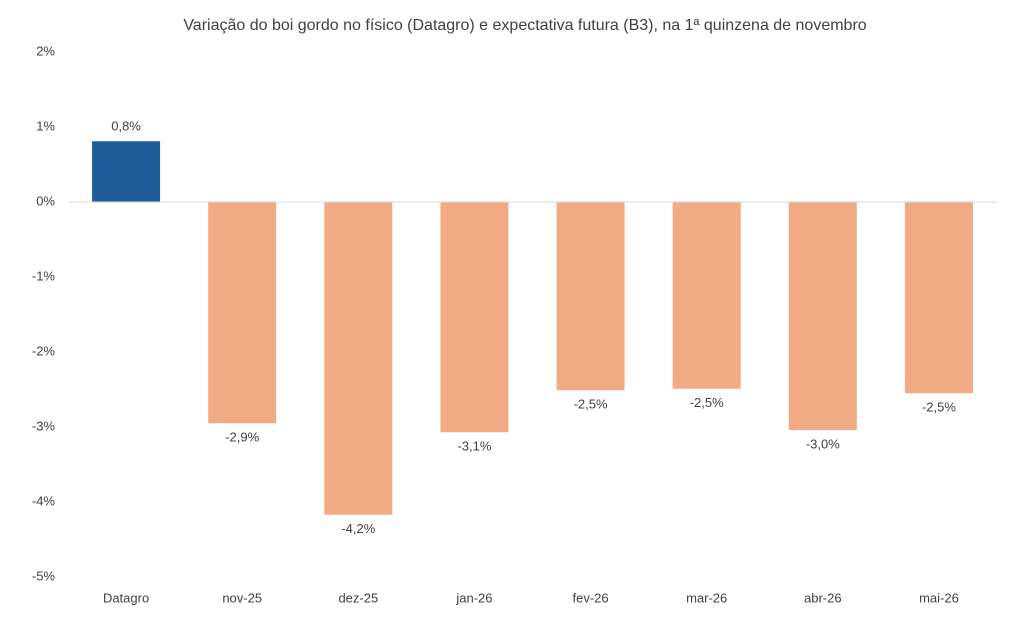 The width and height of the screenshot is (1011, 629). I want to click on value-label: 0,8%, so click(126, 126).